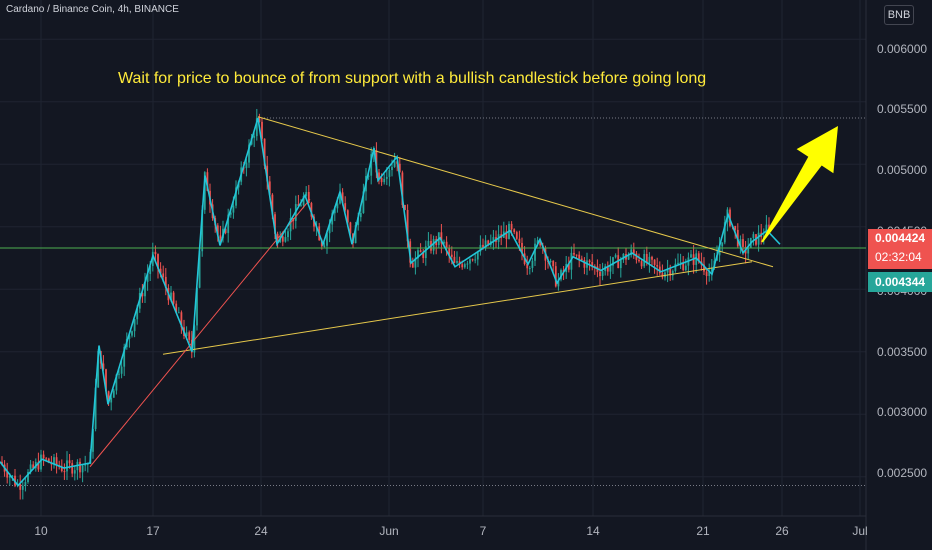  Describe the element at coordinates (860, 531) in the screenshot. I see `x-tick-label: Jul` at that location.